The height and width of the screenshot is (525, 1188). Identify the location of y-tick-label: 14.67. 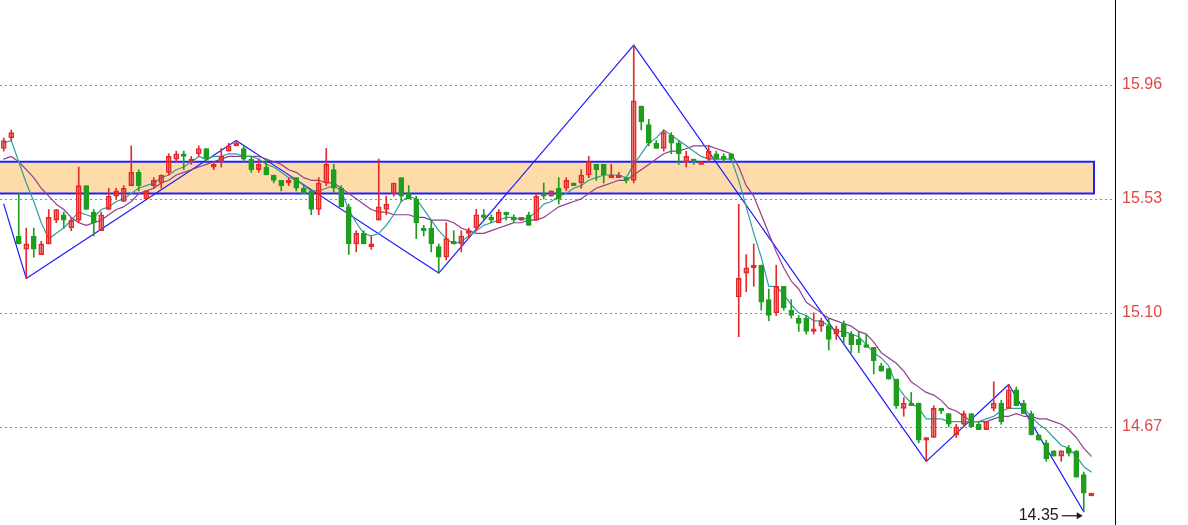
(1142, 426).